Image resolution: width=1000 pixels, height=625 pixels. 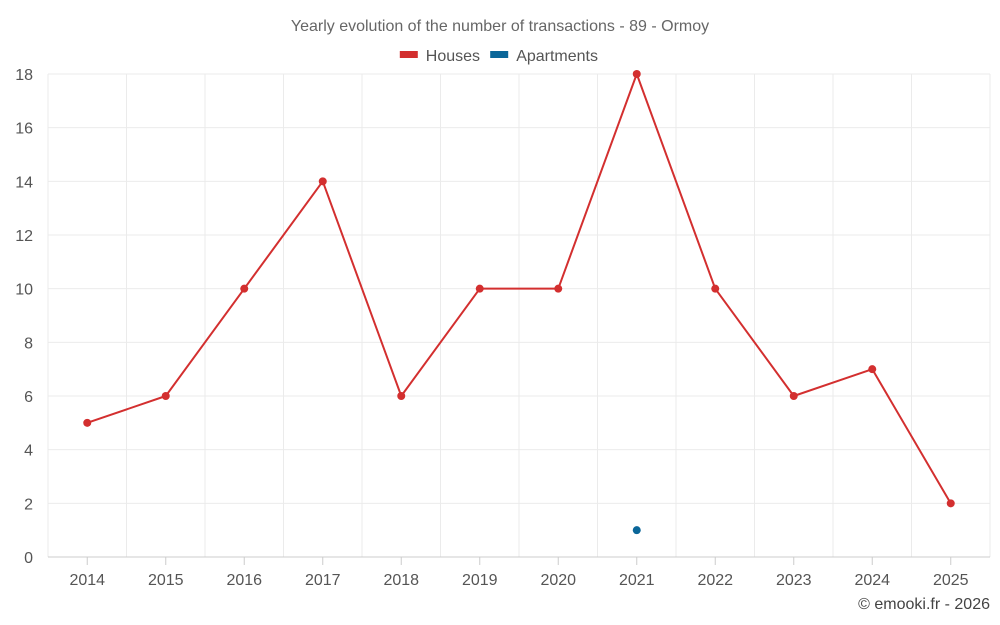 What do you see at coordinates (24, 290) in the screenshot?
I see `y-tick-label: 10` at bounding box center [24, 290].